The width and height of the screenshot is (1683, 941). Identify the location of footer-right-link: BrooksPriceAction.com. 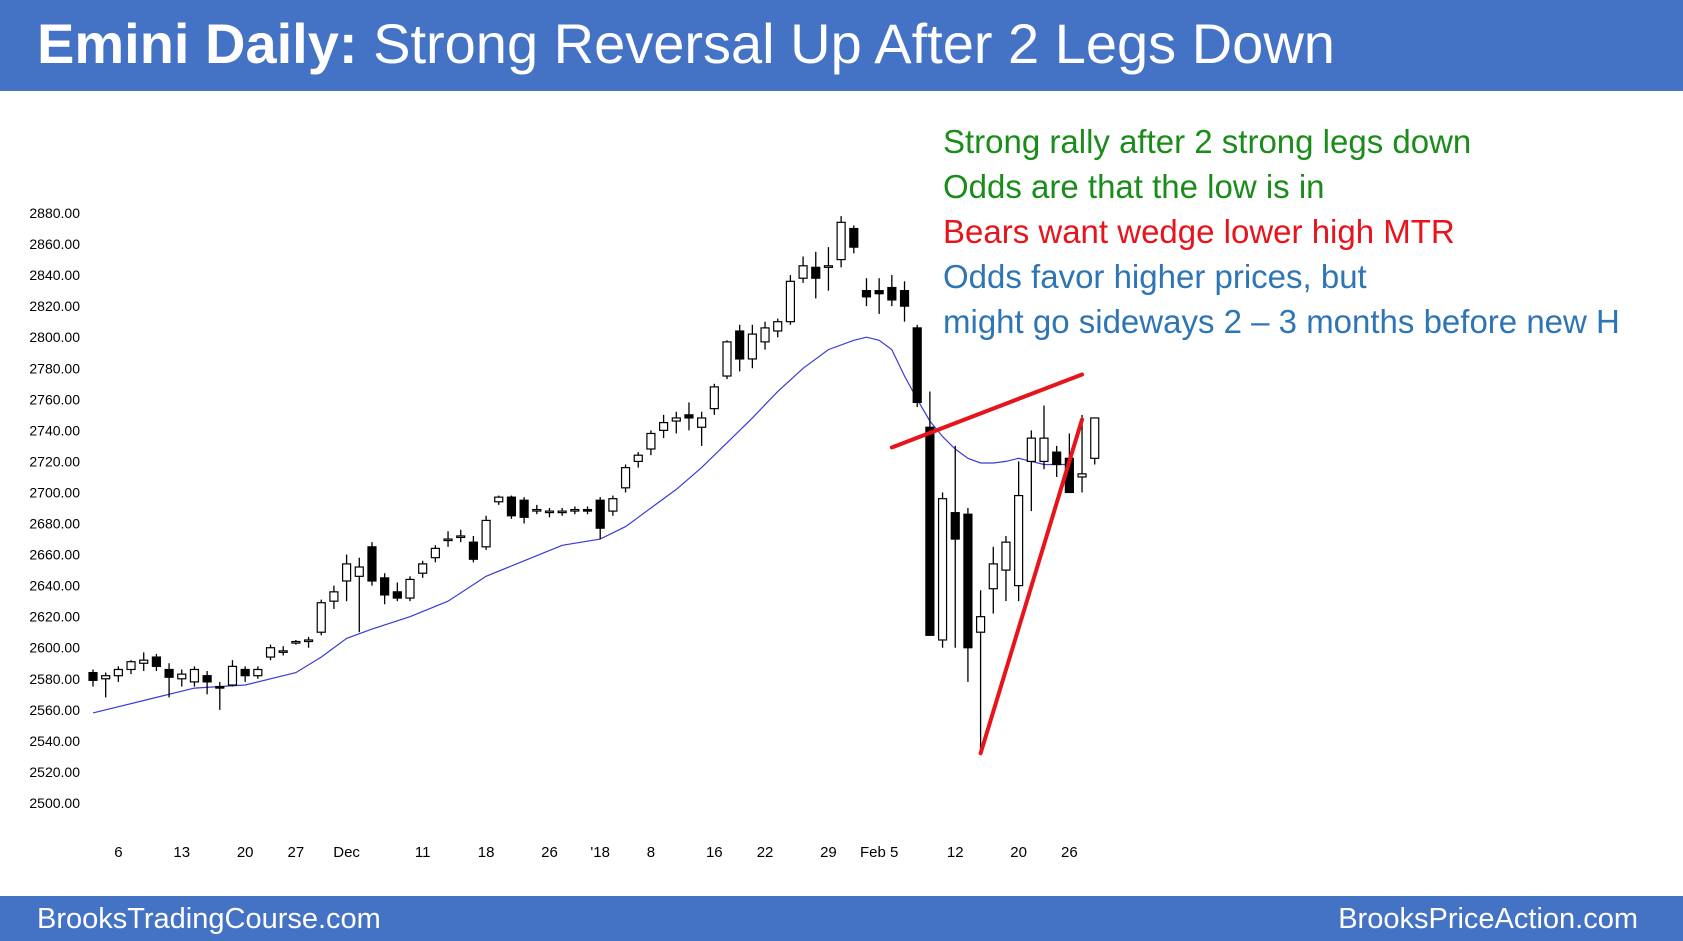
(1488, 919).